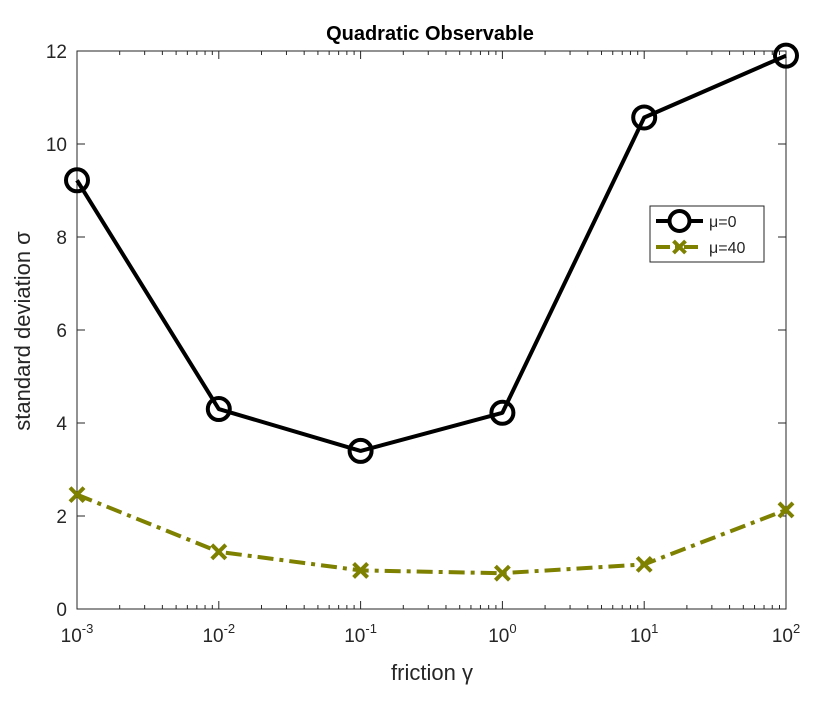  What do you see at coordinates (727, 248) in the screenshot?
I see `legend-label-2: μ=40` at bounding box center [727, 248].